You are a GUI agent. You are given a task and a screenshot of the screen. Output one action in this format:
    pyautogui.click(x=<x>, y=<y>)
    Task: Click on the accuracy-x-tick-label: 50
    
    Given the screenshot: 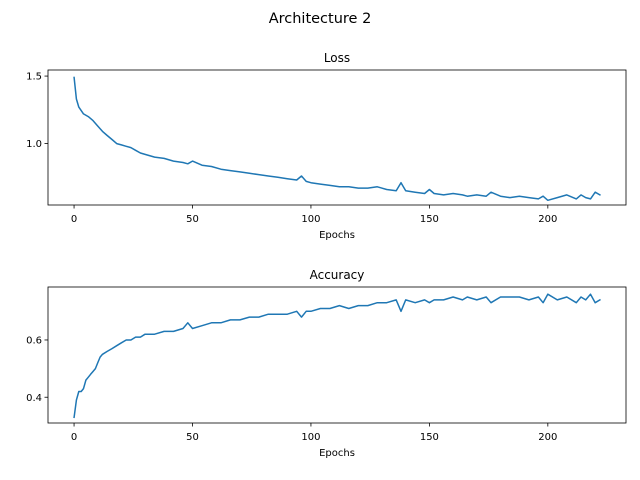 What is the action you would take?
    pyautogui.click(x=192, y=437)
    